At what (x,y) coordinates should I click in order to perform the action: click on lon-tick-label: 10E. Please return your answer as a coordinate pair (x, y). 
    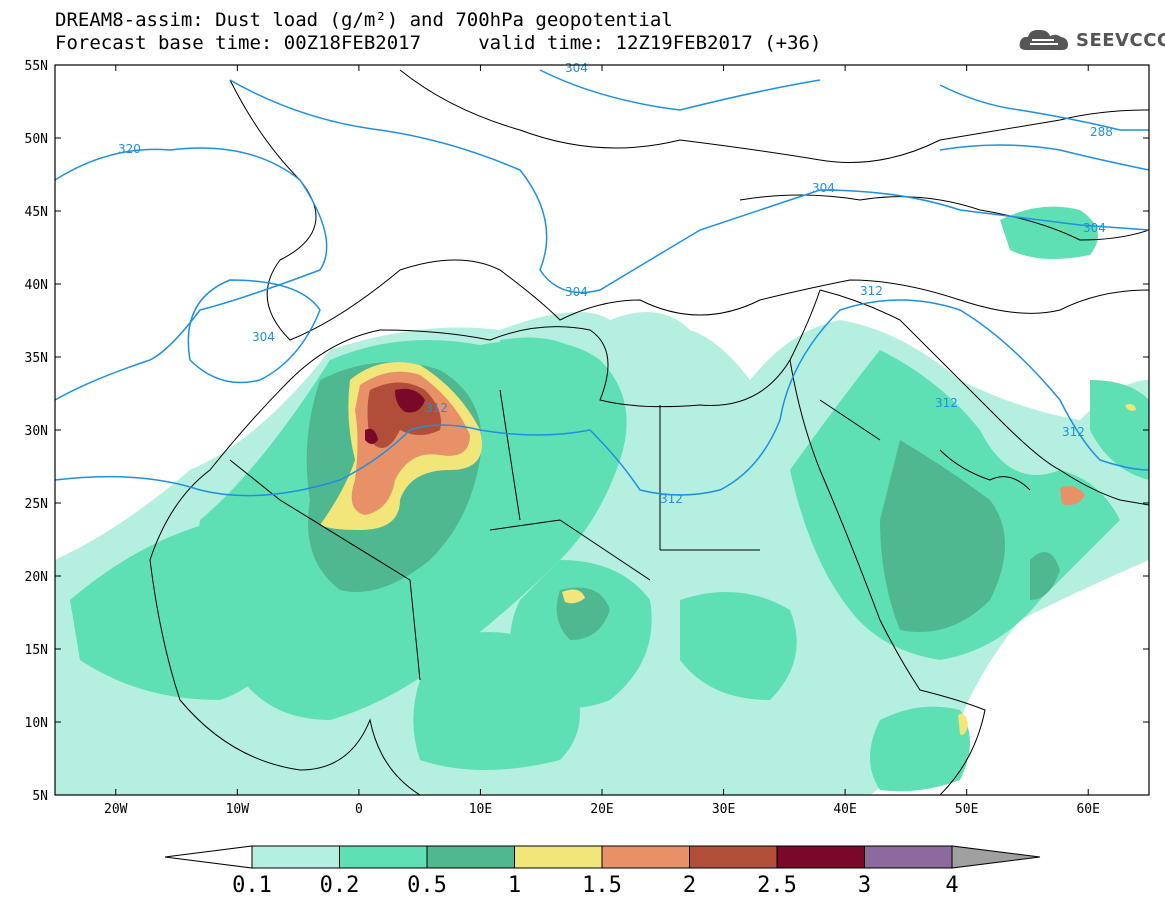
    Looking at the image, I should click on (480, 809).